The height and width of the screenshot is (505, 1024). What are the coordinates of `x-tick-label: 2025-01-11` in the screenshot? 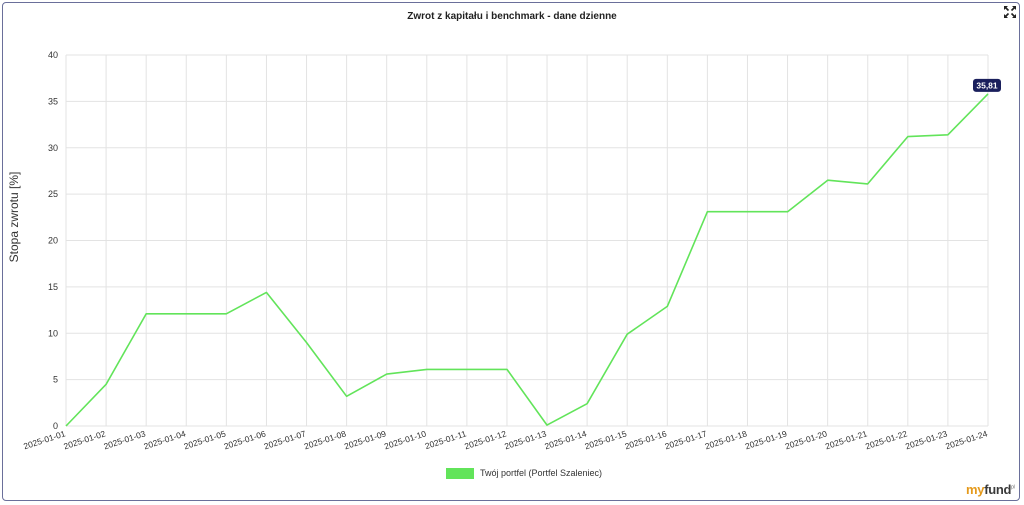 It's located at (446, 439).